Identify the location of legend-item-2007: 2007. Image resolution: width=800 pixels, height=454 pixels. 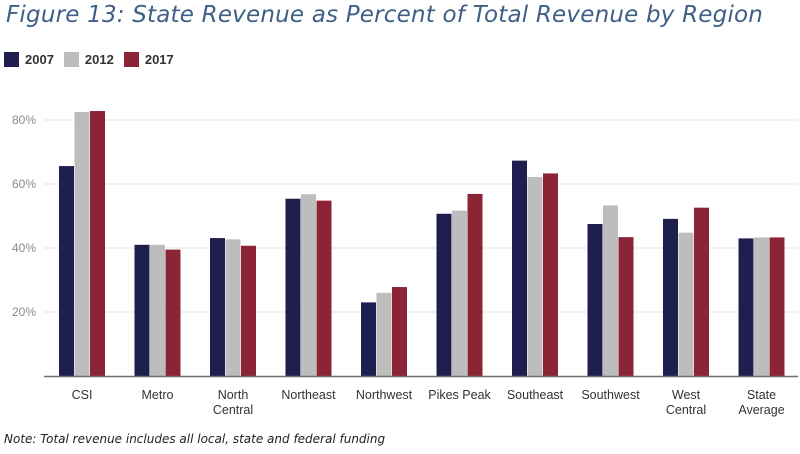
(29, 59).